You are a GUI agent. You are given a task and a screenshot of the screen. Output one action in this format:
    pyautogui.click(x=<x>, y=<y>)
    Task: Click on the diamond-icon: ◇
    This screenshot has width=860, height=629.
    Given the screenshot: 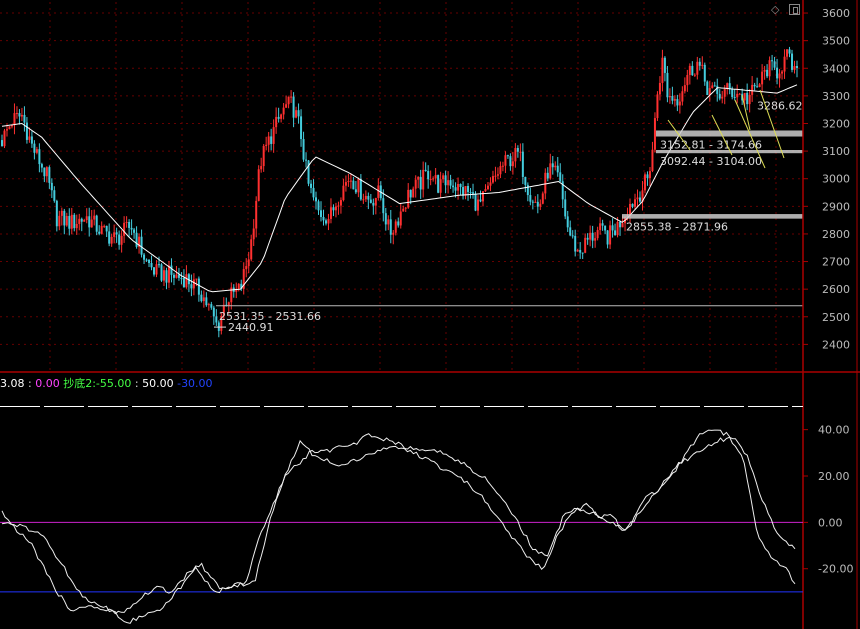 What is the action you would take?
    pyautogui.click(x=775, y=9)
    